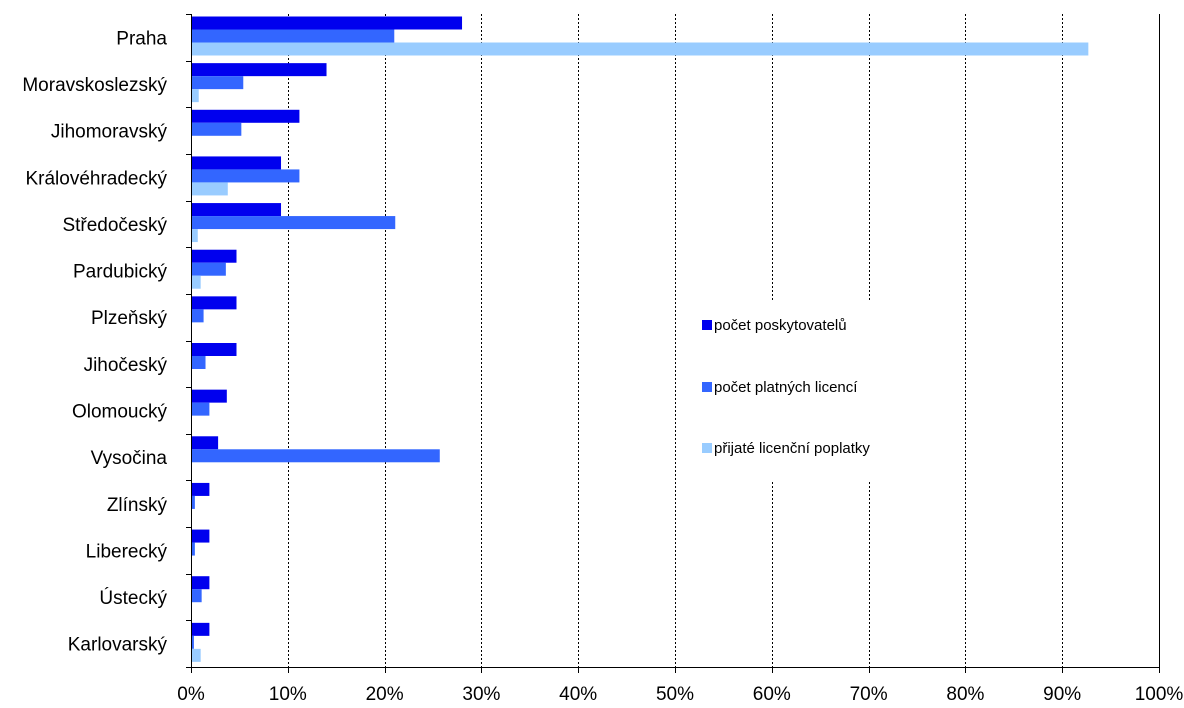  Describe the element at coordinates (772, 694) in the screenshot. I see `x-tick-label: 60%` at that location.